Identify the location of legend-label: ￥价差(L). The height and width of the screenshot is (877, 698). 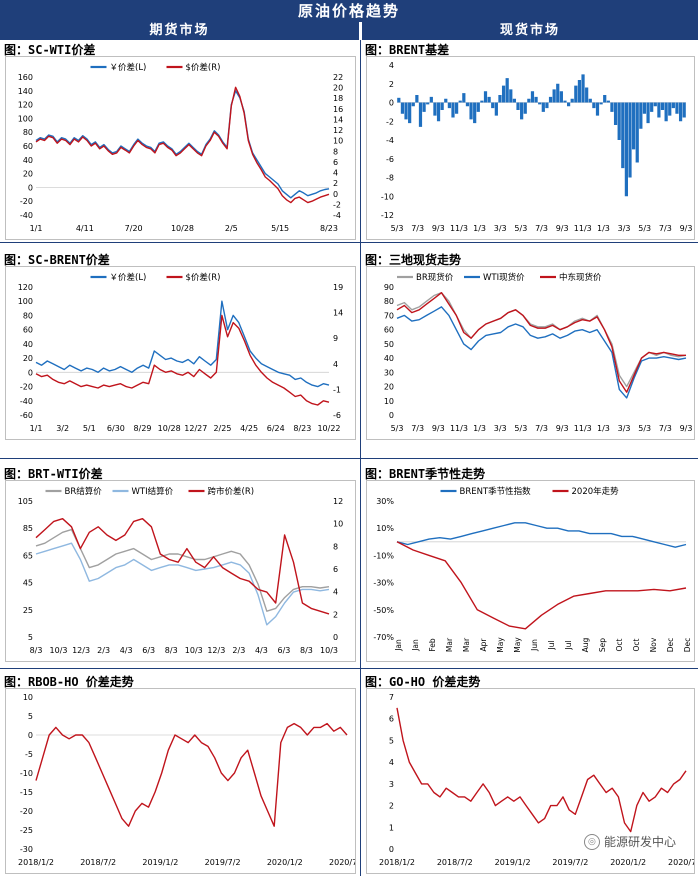
(128, 67).